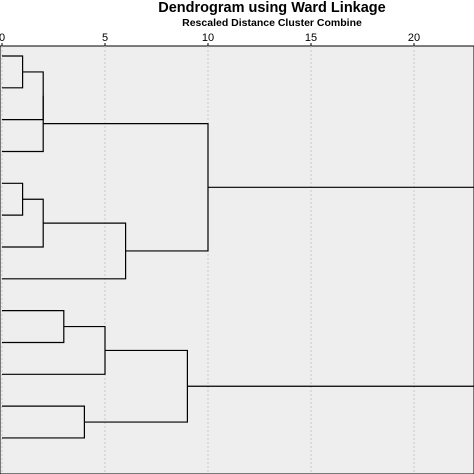 This screenshot has height=474, width=474. Describe the element at coordinates (272, 23) in the screenshot. I see `chart-subtitle: Rescaled Distance Cluster Combine` at that location.